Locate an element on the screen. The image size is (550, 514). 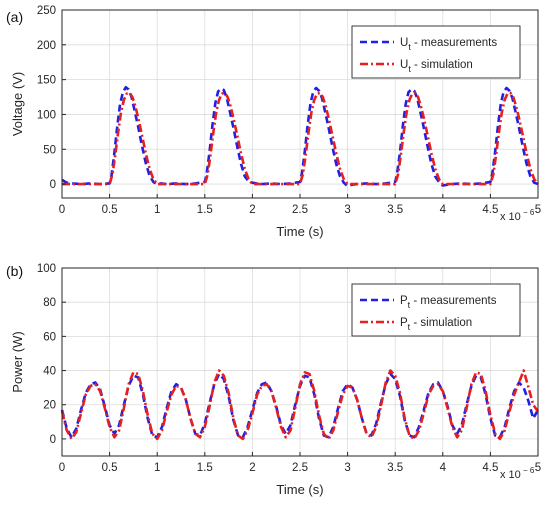
y-tick-label: 50 is located at coordinates (49, 150).